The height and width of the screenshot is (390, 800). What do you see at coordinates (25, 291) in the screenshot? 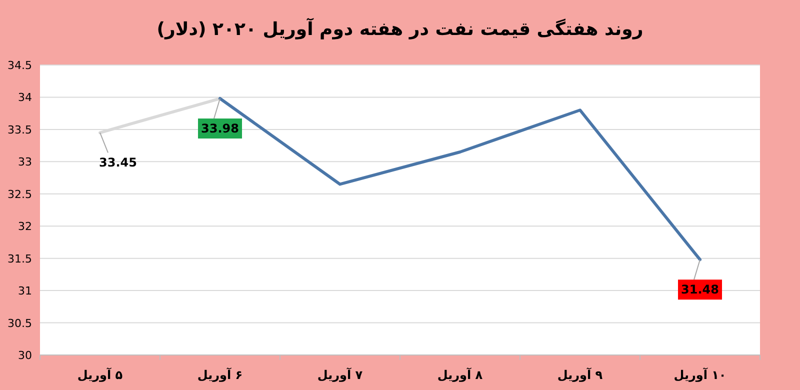
I see `y-tick-label: 31` at bounding box center [25, 291].